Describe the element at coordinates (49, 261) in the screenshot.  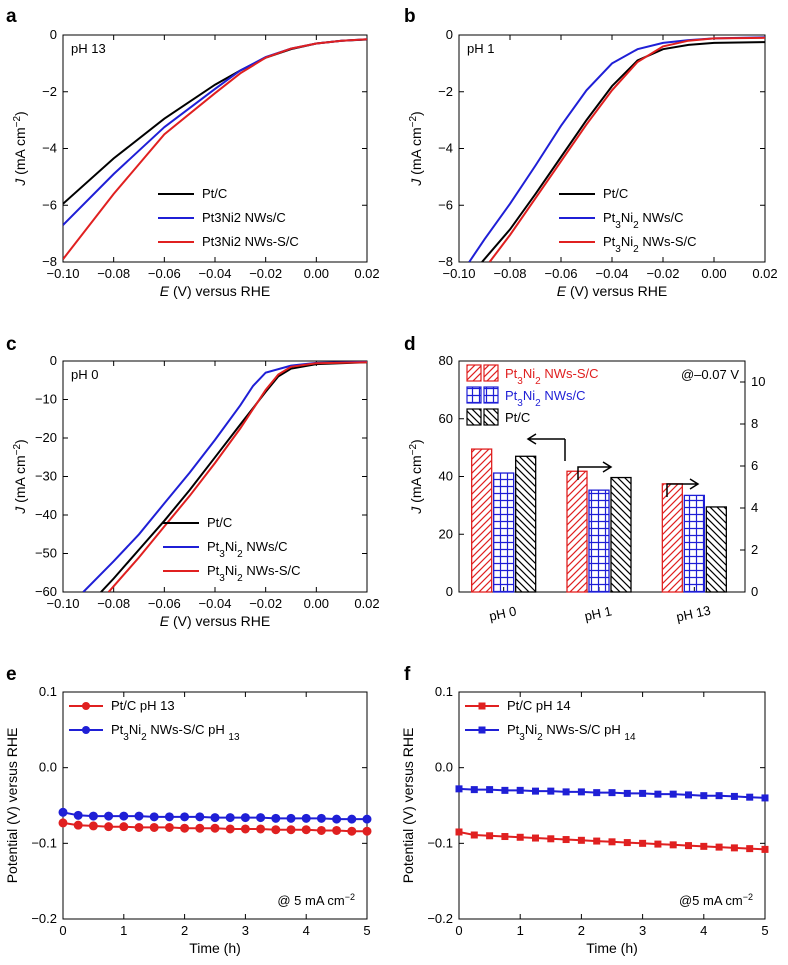
I see `y-tick-label: −8` at that location.